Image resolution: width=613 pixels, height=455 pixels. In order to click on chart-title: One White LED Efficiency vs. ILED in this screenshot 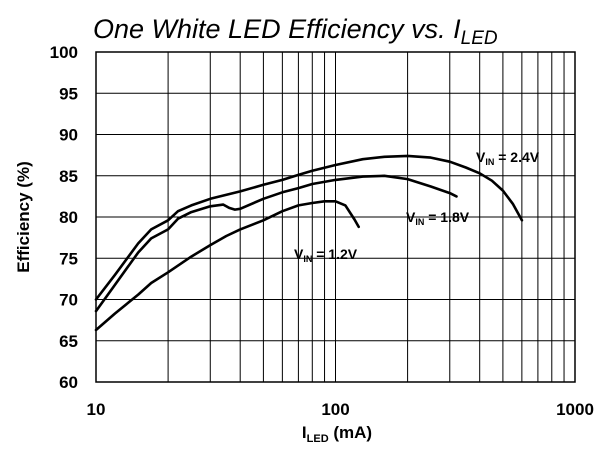, I will do `click(295, 31)`.